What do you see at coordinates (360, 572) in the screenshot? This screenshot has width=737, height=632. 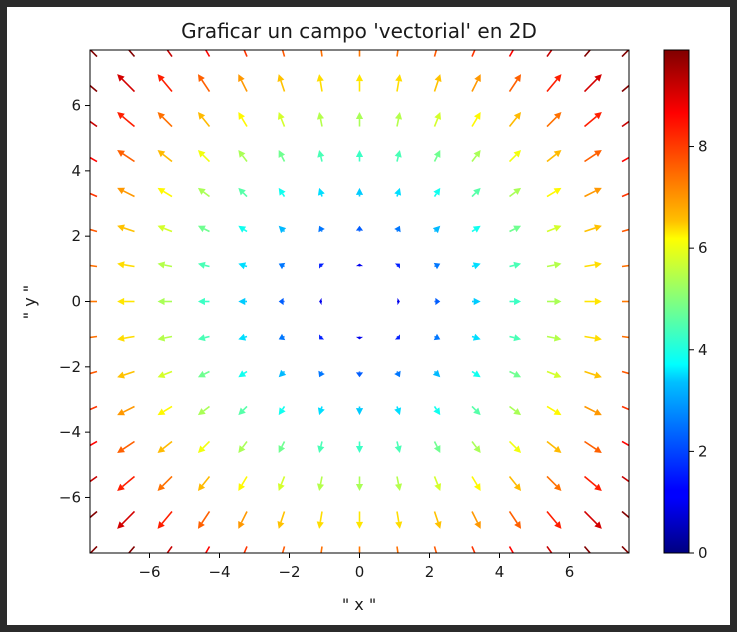 I see `x-tick-label: 0` at bounding box center [360, 572].